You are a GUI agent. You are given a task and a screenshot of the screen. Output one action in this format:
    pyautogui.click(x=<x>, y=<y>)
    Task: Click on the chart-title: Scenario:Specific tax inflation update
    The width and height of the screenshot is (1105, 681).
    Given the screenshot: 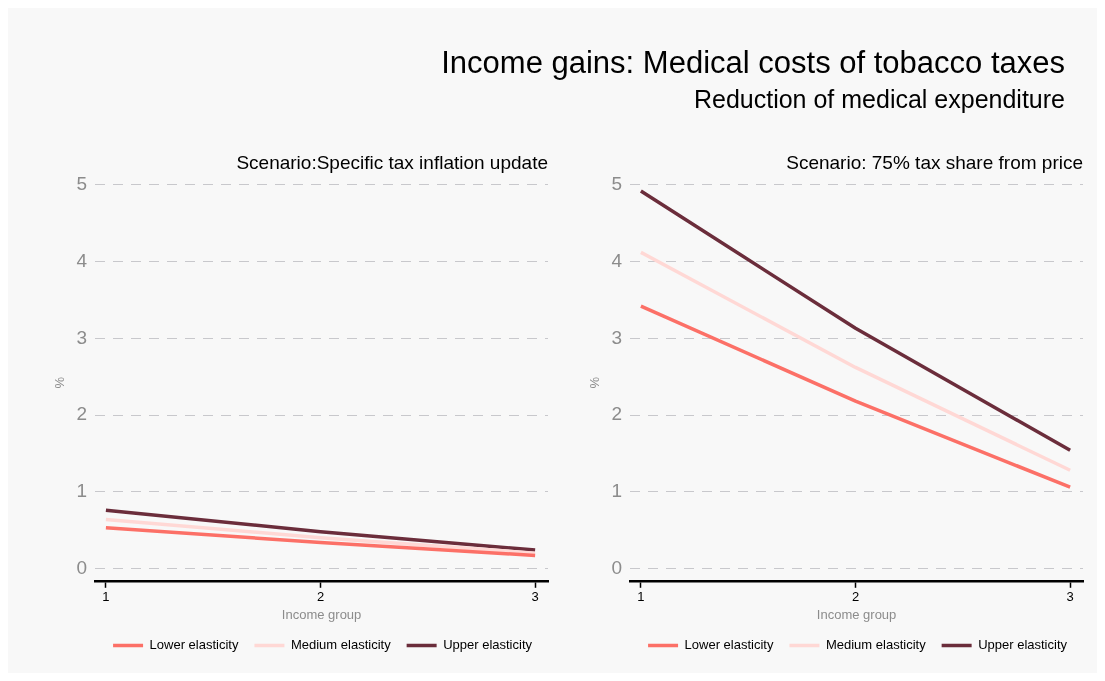 What is the action you would take?
    pyautogui.click(x=392, y=162)
    